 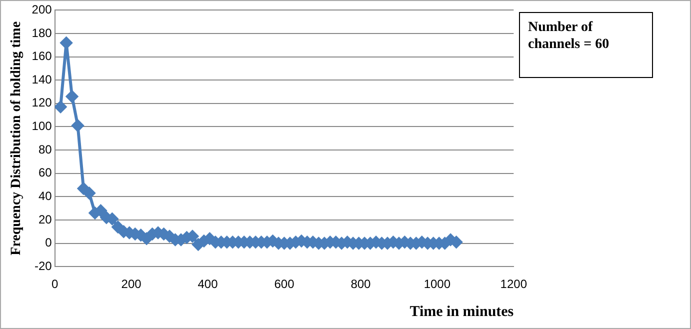 What do you see at coordinates (284, 284) in the screenshot?
I see `x-tick-label: 600` at bounding box center [284, 284].